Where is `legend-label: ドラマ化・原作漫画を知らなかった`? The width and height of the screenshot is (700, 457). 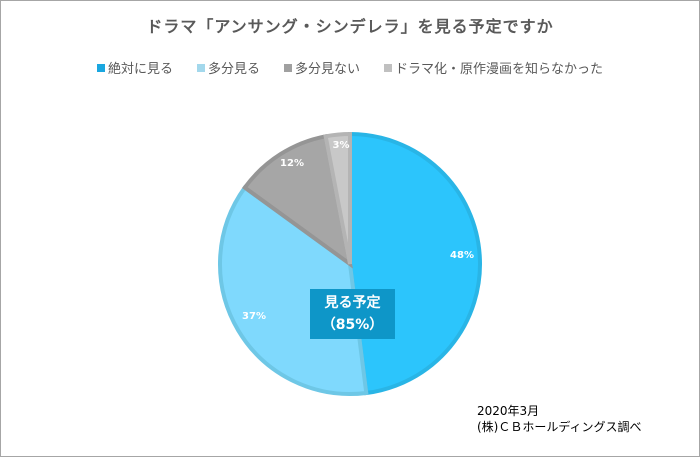 legend-label: ドラマ化・原作漫画を知らなかった is located at coordinates (499, 69).